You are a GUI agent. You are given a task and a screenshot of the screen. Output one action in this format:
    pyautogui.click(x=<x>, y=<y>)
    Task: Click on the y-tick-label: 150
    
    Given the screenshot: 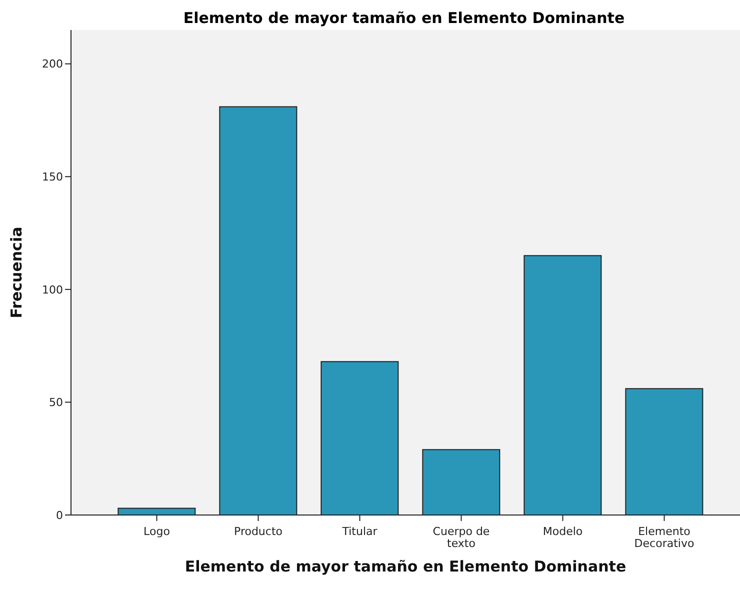 What is the action you would take?
    pyautogui.click(x=52, y=177)
    